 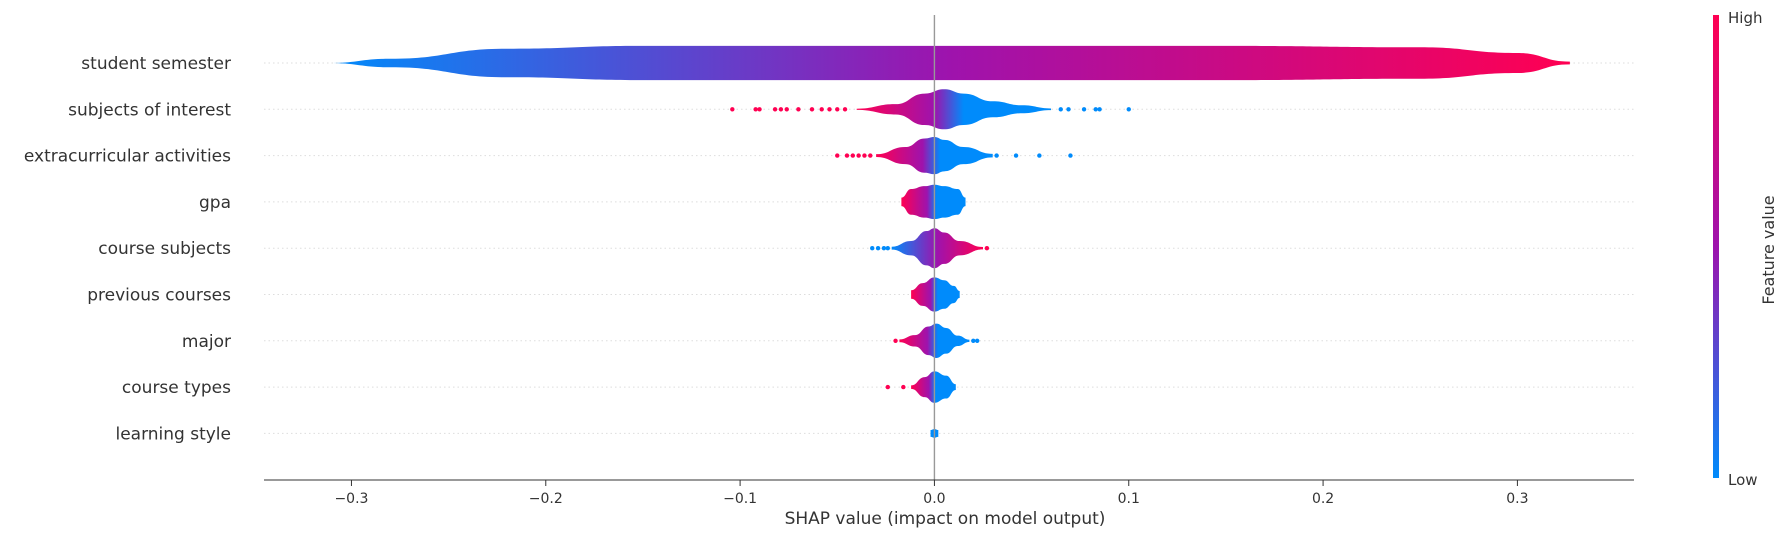 I want to click on colorbar-high-label: High, so click(x=1745, y=18).